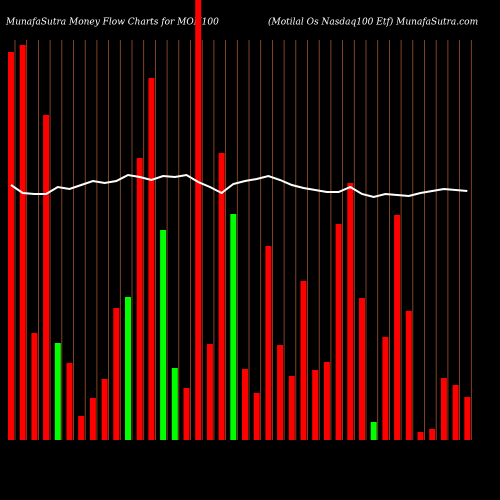  I want to click on chart-title: MunafaSutra Money Flow Charts for MON100, so click(112, 23).